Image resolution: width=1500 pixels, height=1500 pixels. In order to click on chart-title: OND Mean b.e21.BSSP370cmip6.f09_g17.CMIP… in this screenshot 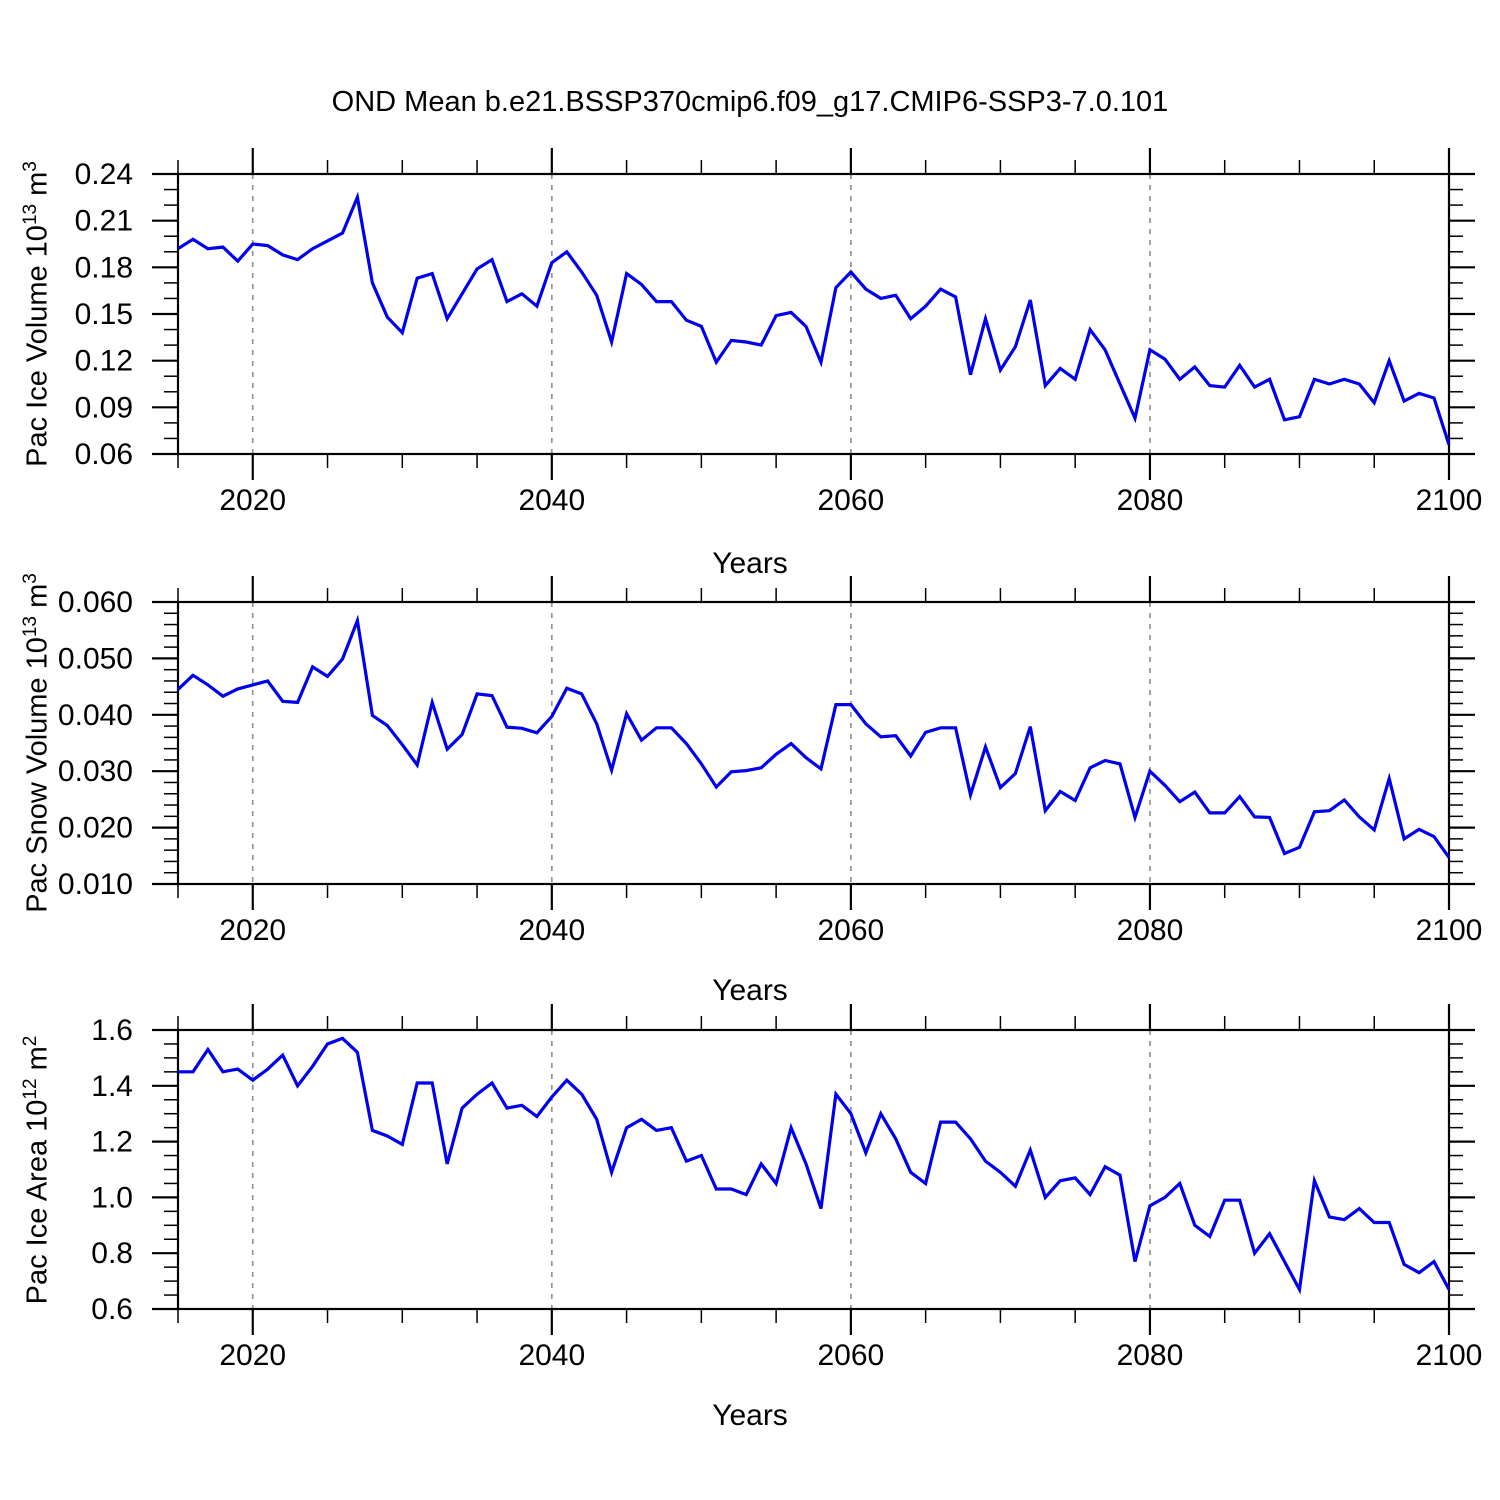, I will do `click(750, 102)`.